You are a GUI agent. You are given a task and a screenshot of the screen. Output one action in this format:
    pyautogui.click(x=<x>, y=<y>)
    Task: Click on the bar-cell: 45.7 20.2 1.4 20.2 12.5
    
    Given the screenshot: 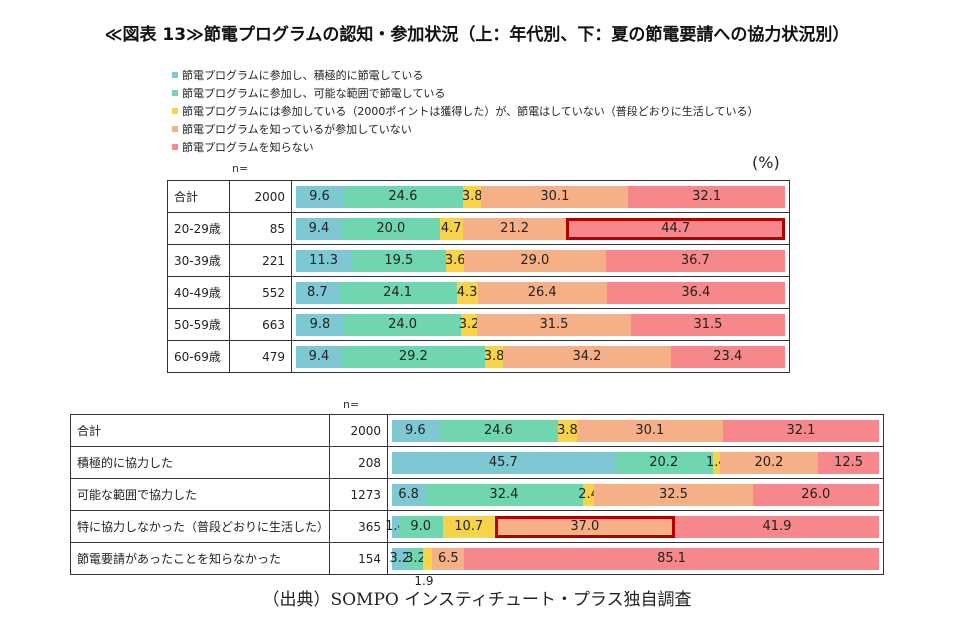 What is the action you would take?
    pyautogui.click(x=635, y=462)
    